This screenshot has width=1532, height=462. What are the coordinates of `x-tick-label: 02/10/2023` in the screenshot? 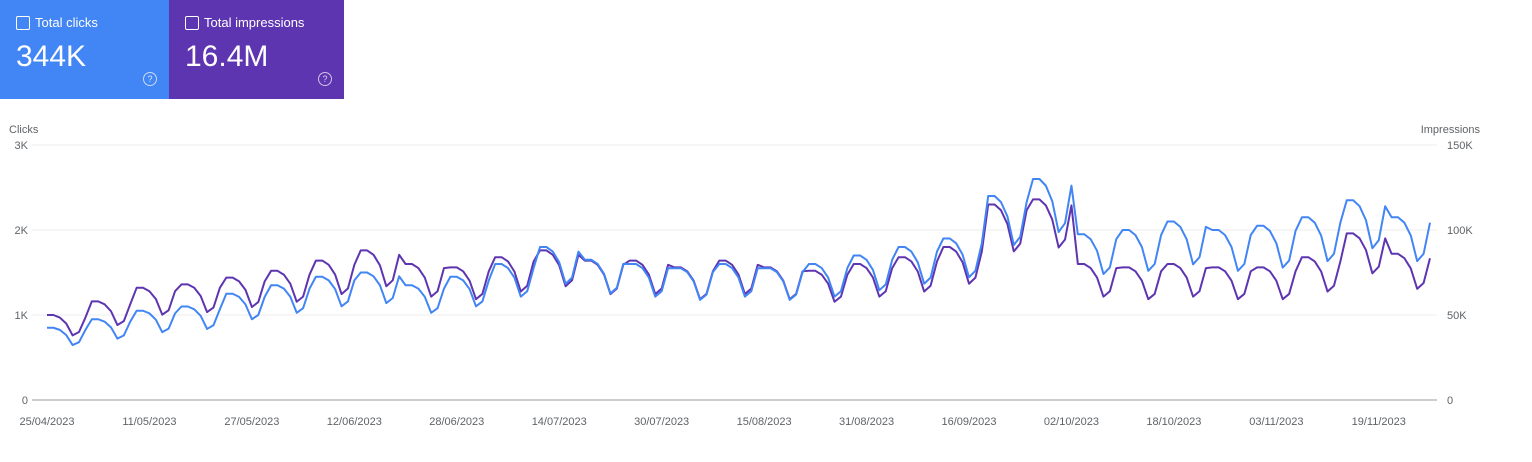 It's located at (1071, 422).